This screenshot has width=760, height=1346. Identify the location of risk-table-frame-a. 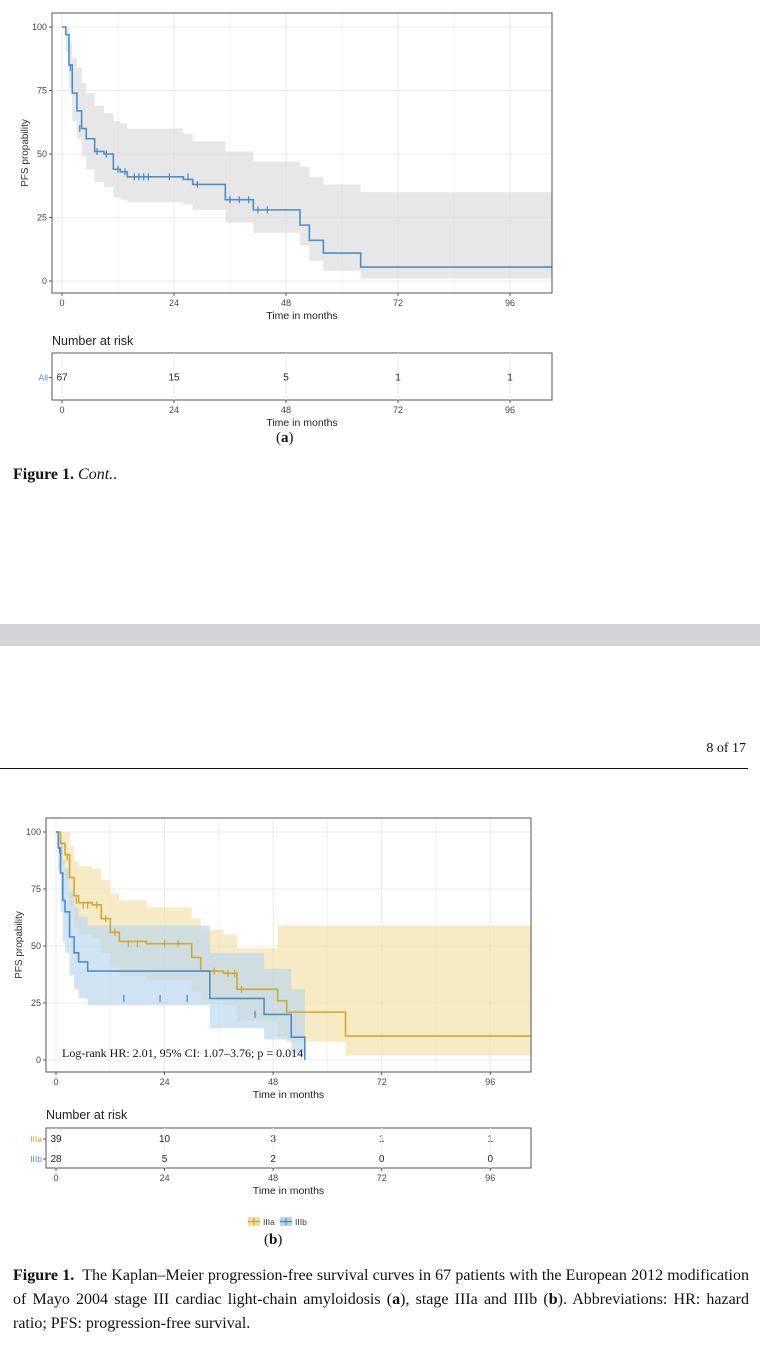
(302, 376).